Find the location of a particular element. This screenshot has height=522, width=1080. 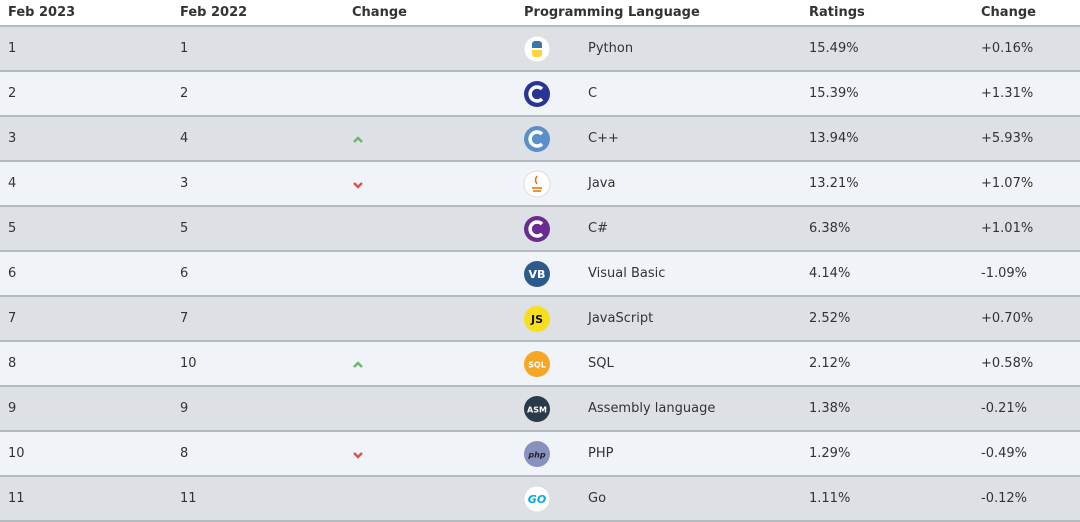

table-row: 5 5 C# 6.38% +1.01% is located at coordinates (540, 229).